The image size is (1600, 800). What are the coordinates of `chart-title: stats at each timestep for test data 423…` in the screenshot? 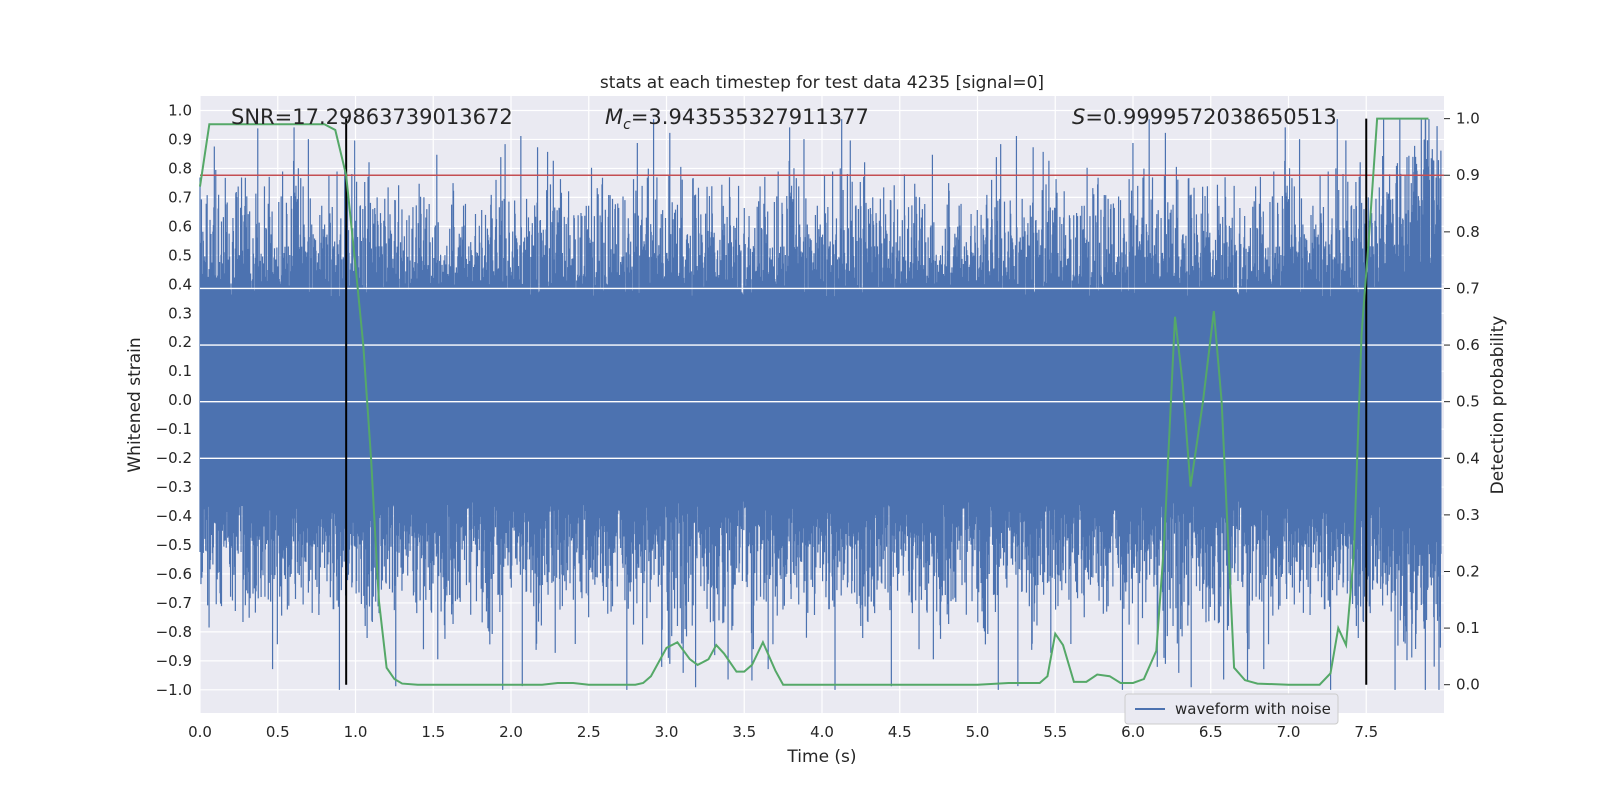 It's located at (822, 83).